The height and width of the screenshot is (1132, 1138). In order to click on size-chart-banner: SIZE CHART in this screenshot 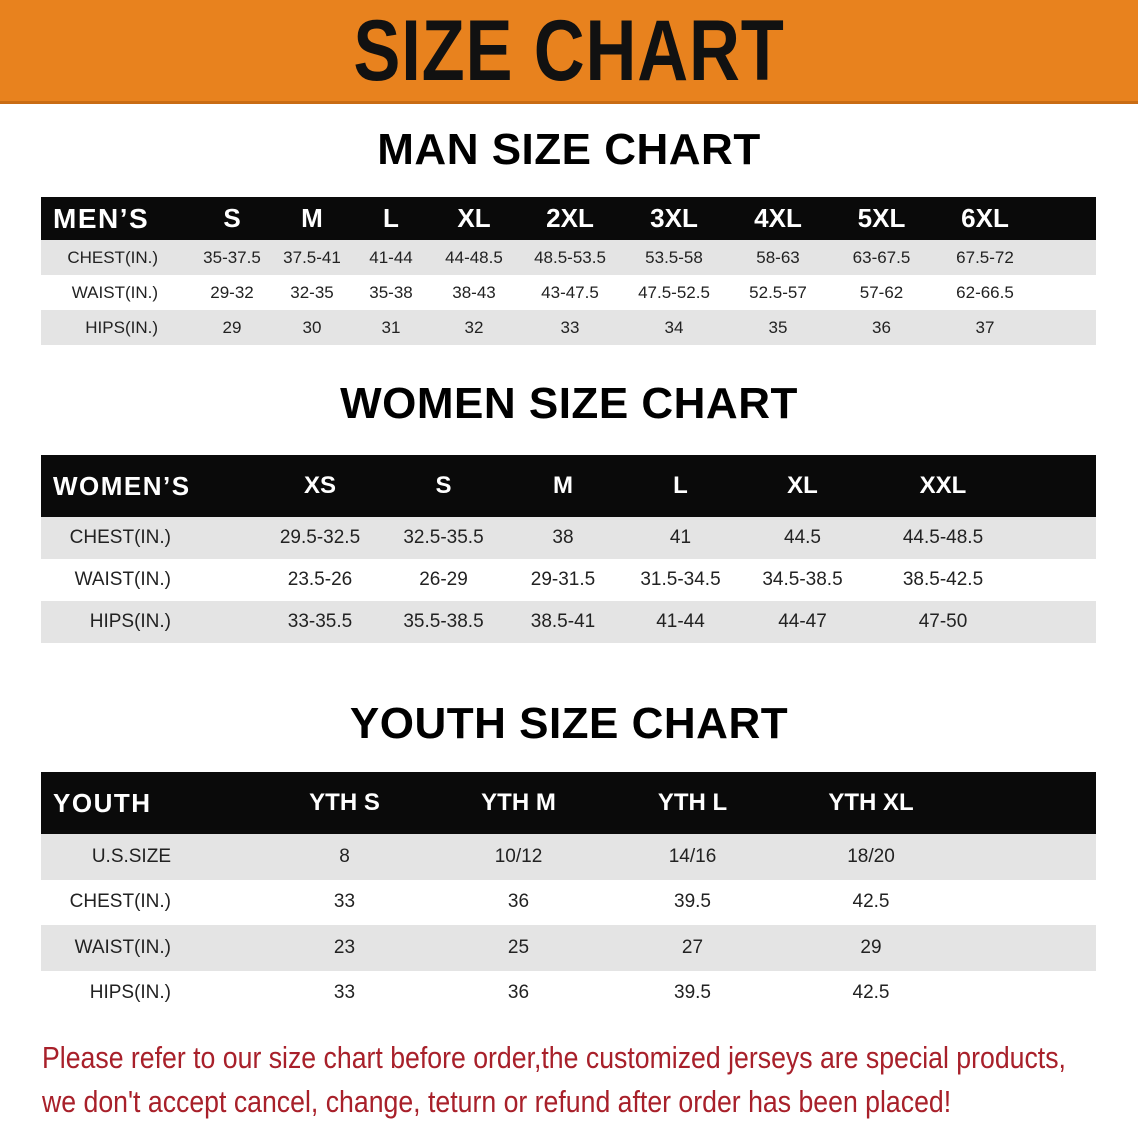, I will do `click(569, 52)`.